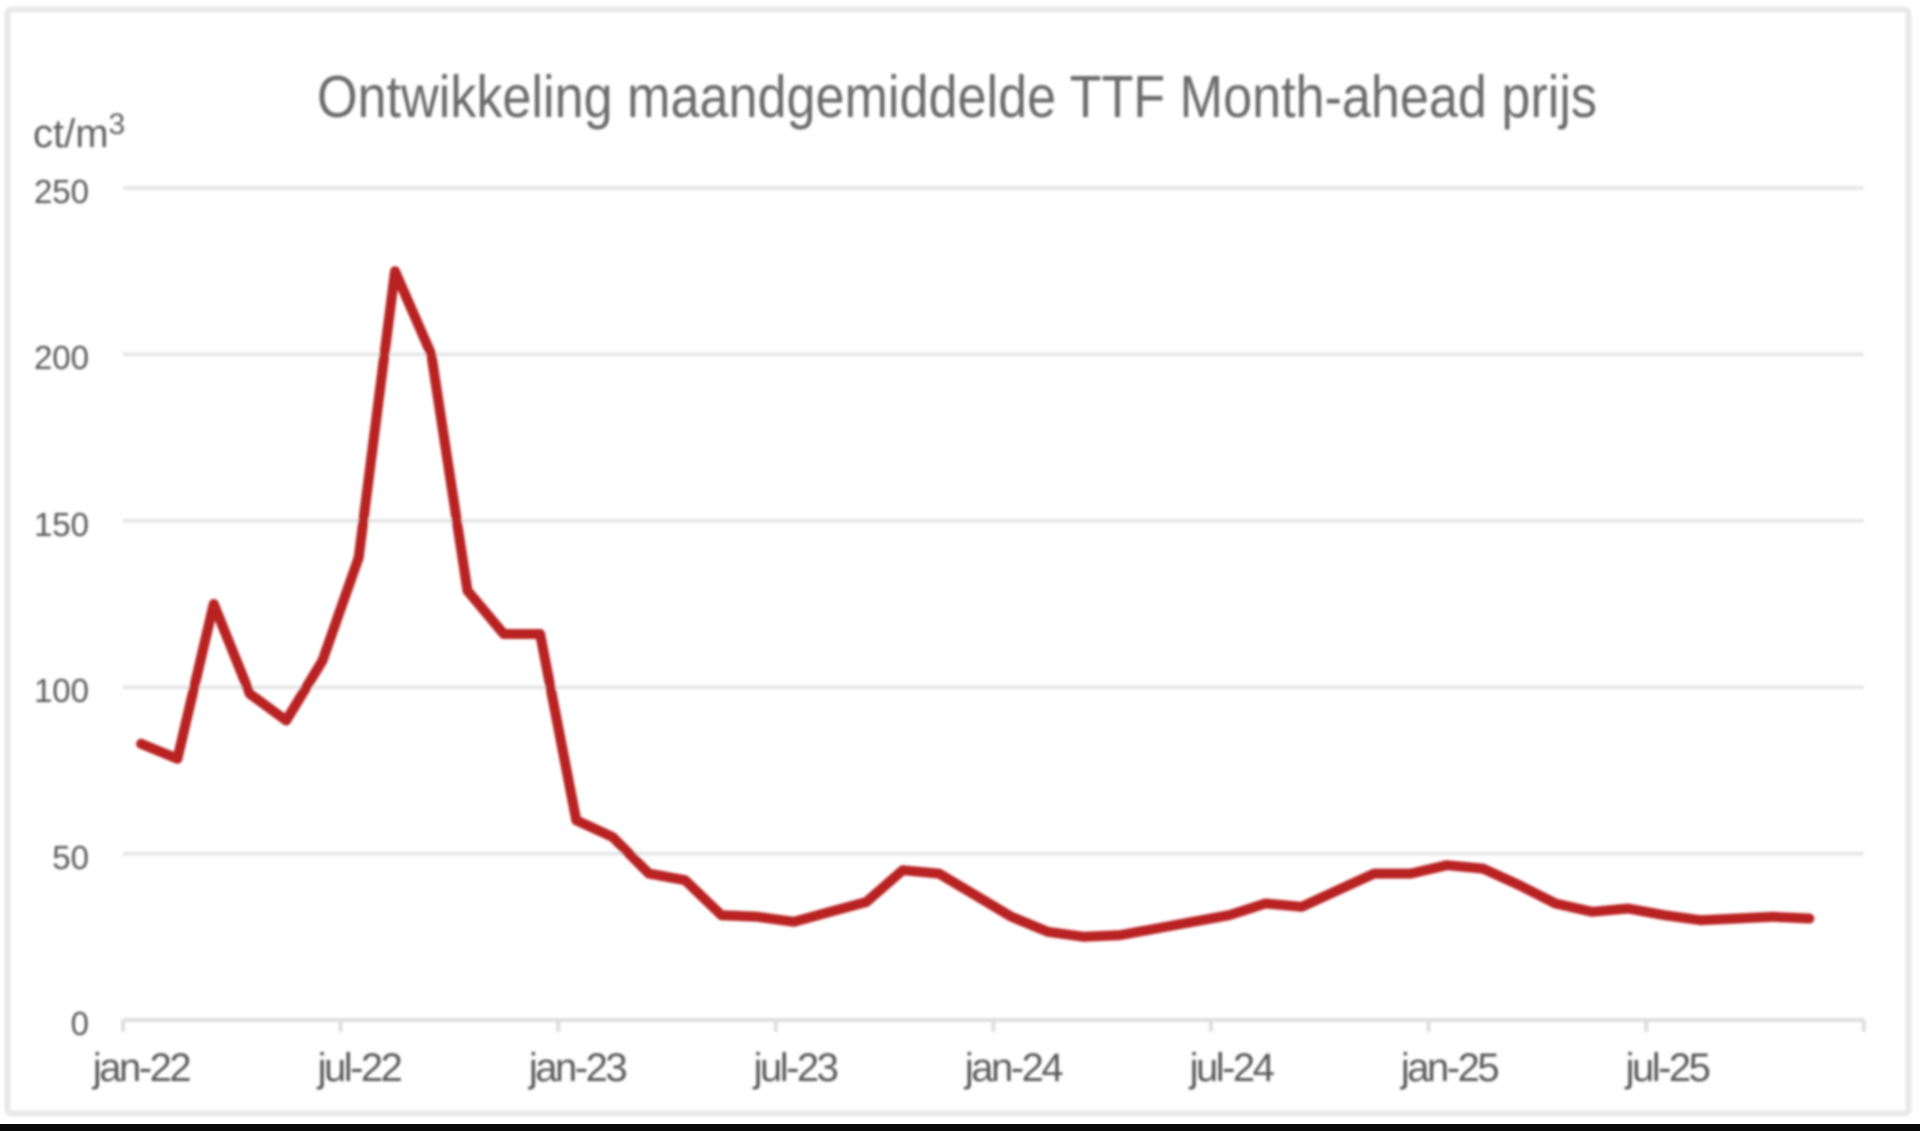 The width and height of the screenshot is (1920, 1131). I want to click on svg-text: 0, so click(80, 1023).